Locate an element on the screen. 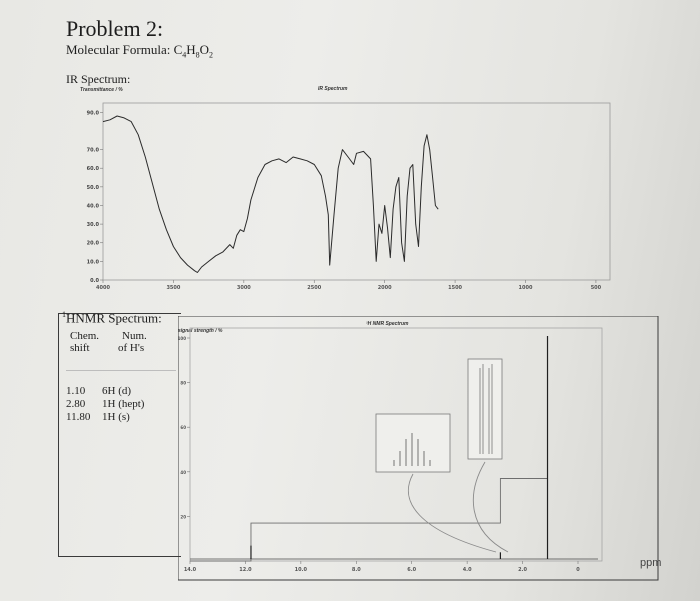 This screenshot has height=601, width=700. formula-label: Molecular Formula: is located at coordinates (118, 49).